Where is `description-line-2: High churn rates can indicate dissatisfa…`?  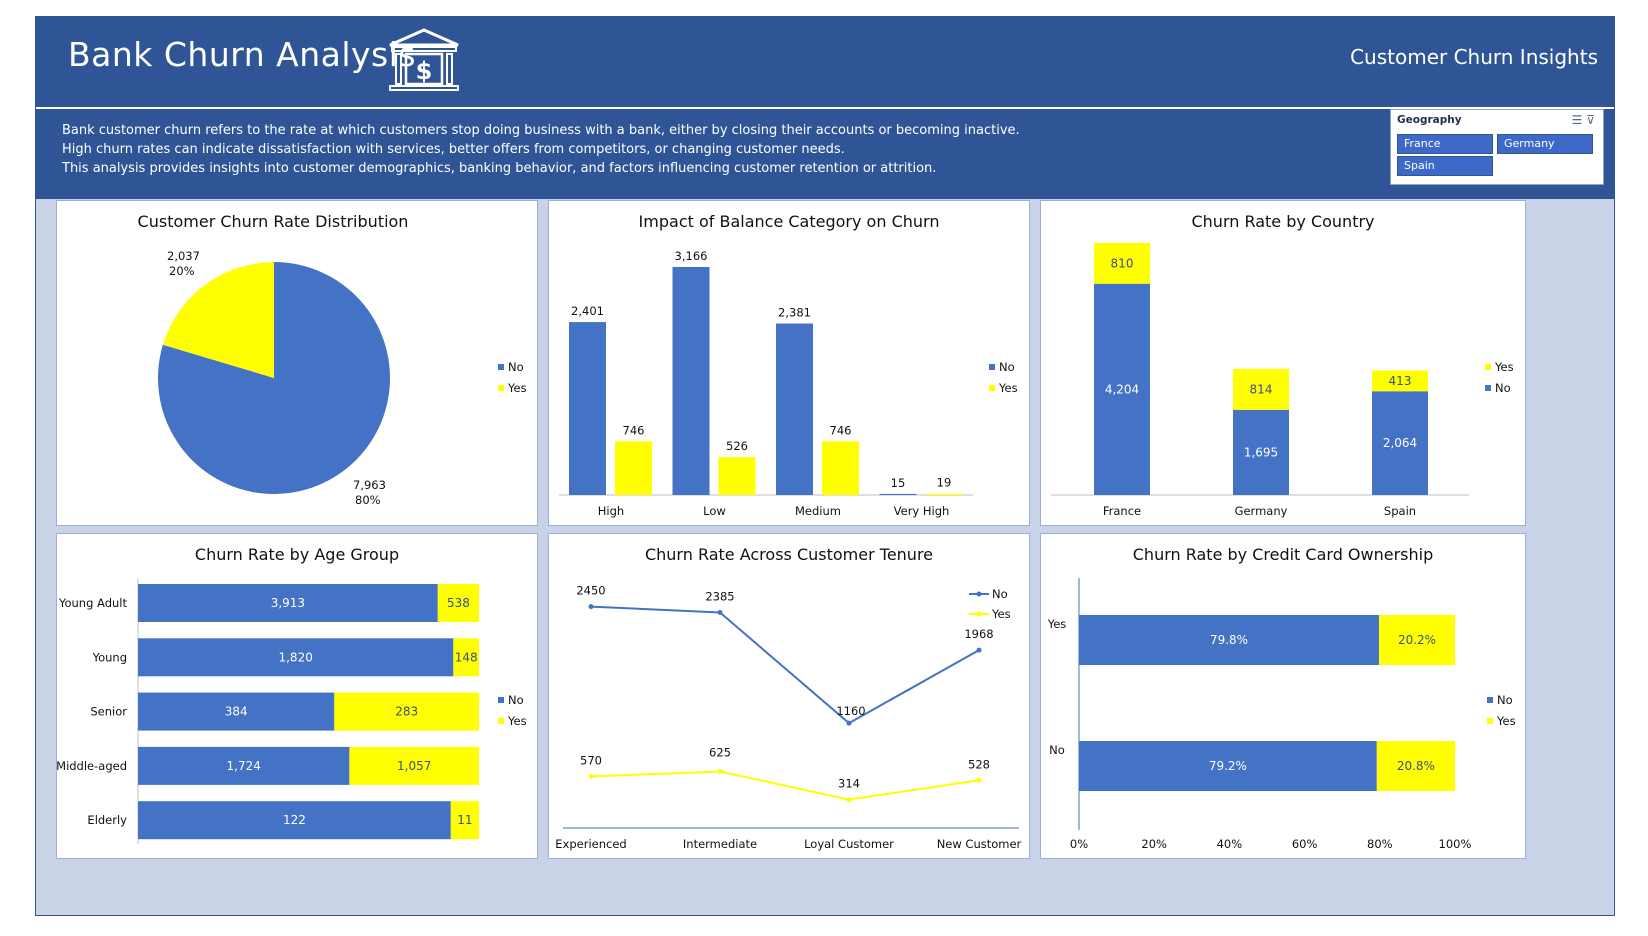
description-line-2: High churn rates can indicate dissatisfa… is located at coordinates (453, 149).